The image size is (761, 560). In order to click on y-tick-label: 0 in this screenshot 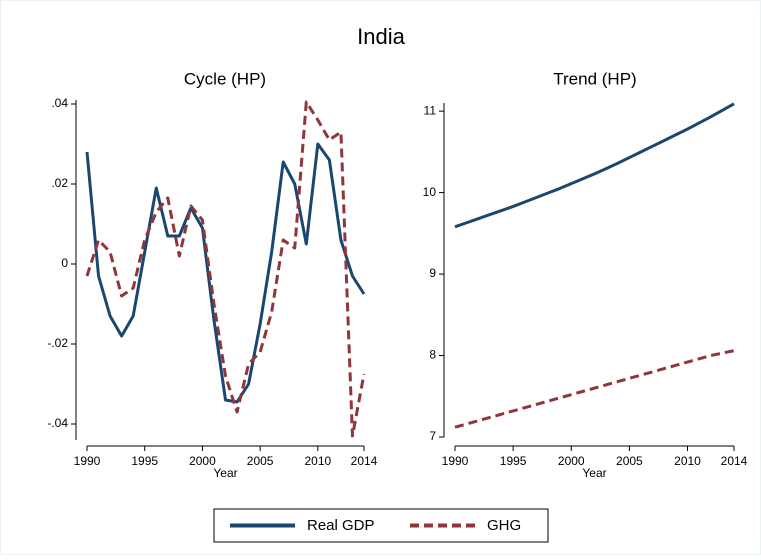, I will do `click(64, 263)`.